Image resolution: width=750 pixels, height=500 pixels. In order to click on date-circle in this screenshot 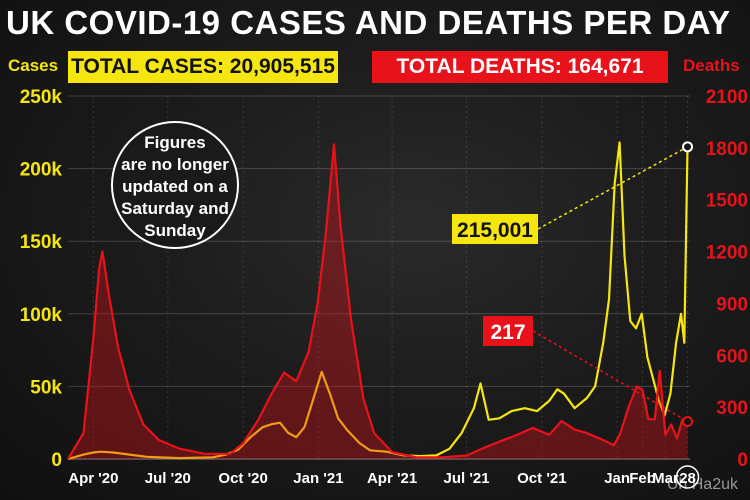, I will do `click(687, 477)`.